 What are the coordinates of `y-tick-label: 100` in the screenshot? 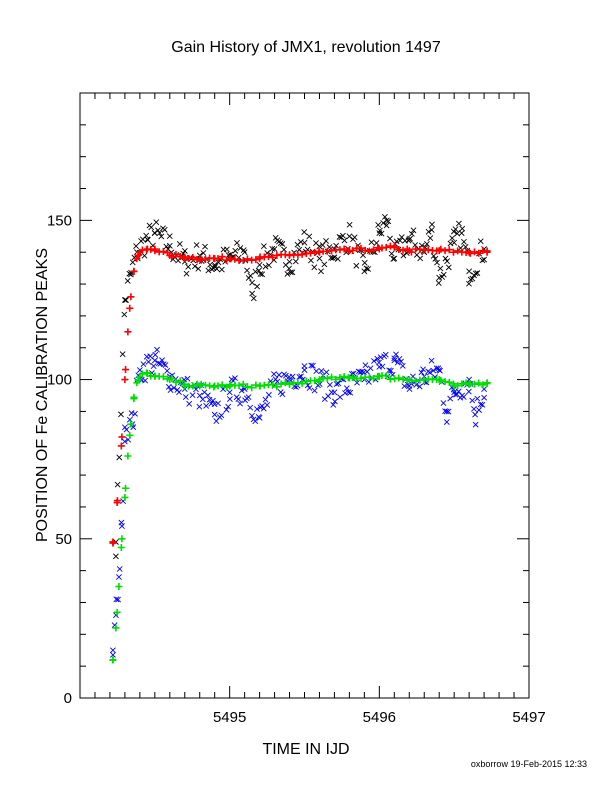 It's located at (59, 380).